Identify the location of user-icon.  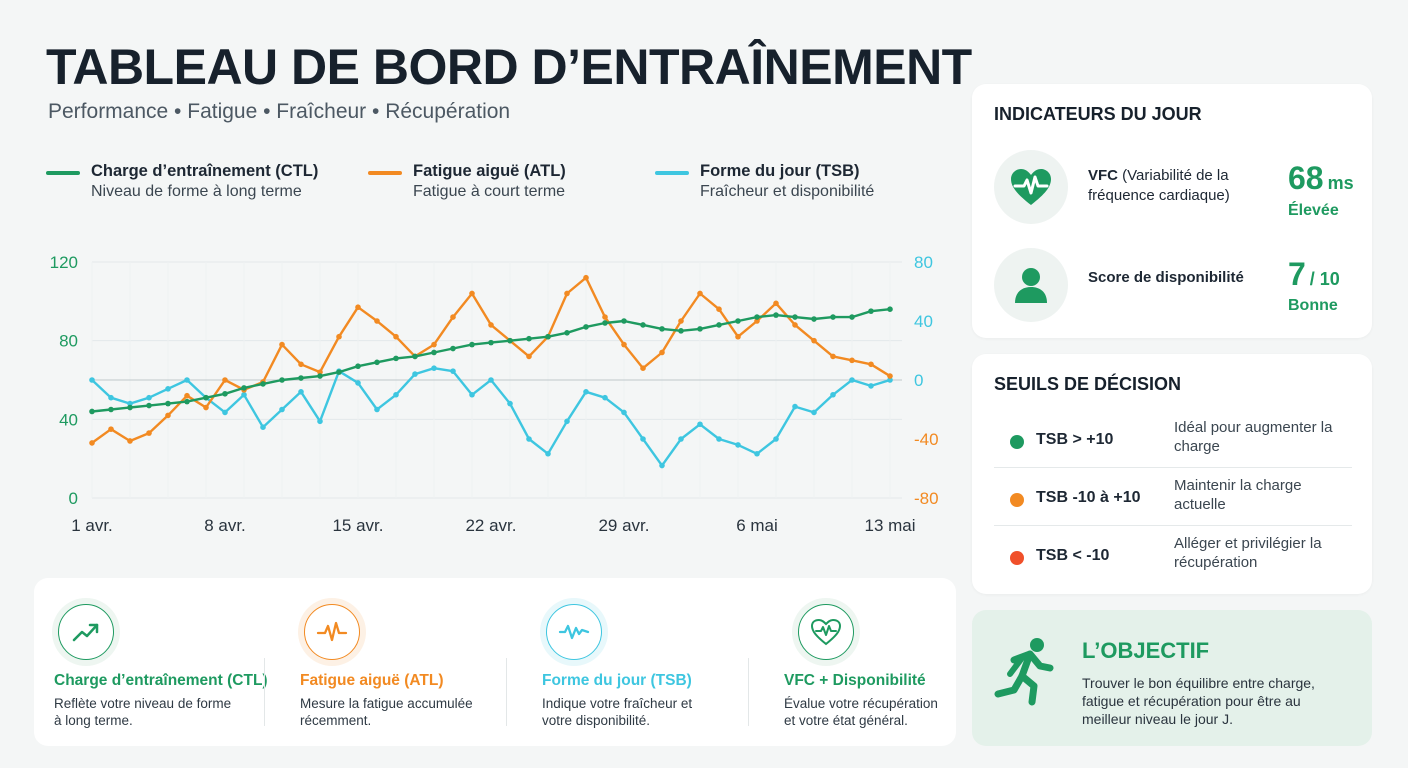
(1031, 285).